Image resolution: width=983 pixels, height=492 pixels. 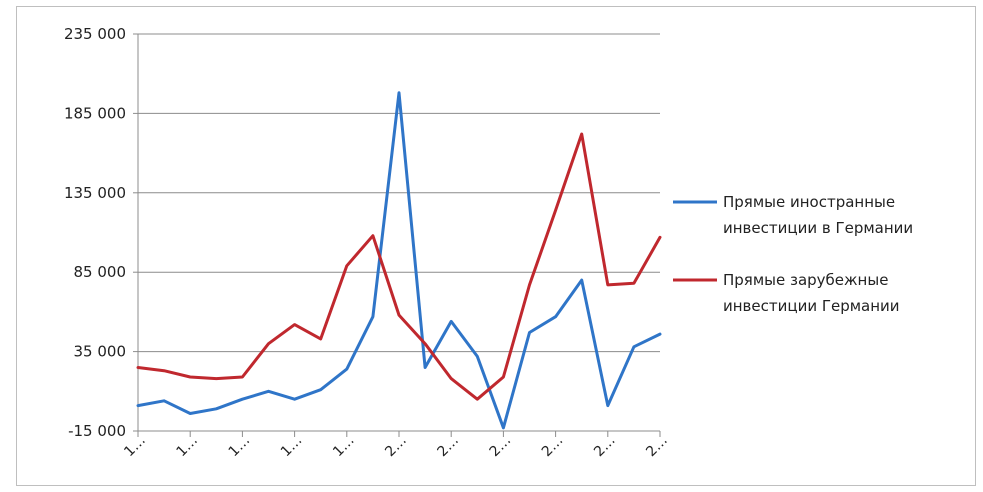 I want to click on y-tick-labels: -15 000 35 000 85 000 135 000 185 000 235 000, so click(x=95, y=232).